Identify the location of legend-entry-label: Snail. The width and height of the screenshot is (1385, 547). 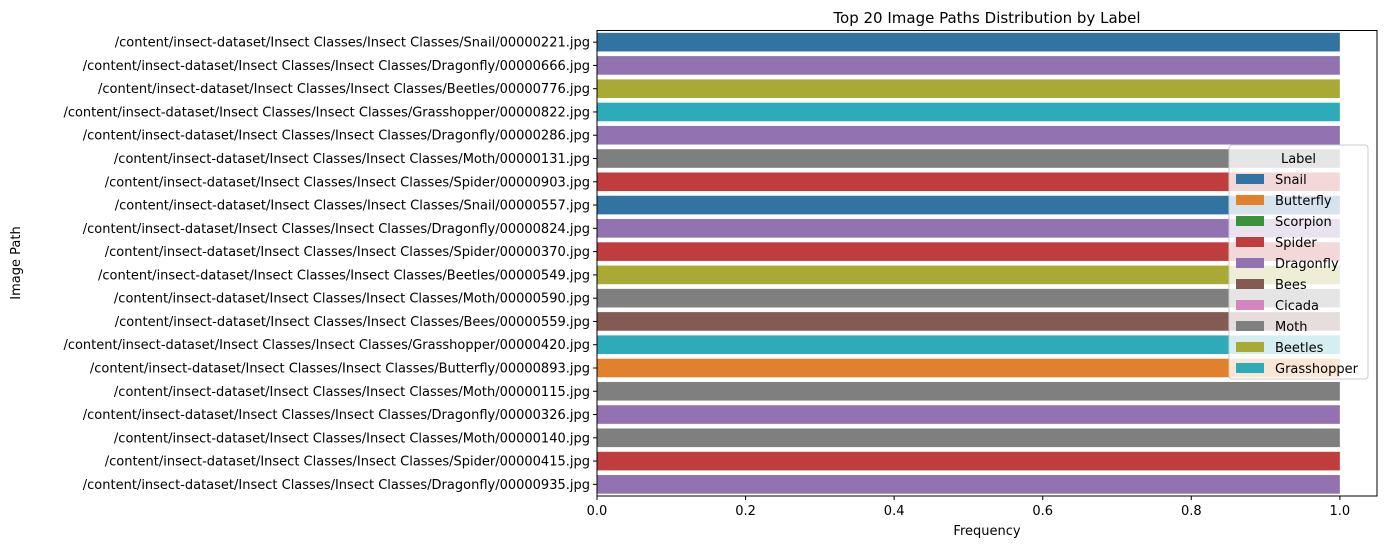
(1291, 180).